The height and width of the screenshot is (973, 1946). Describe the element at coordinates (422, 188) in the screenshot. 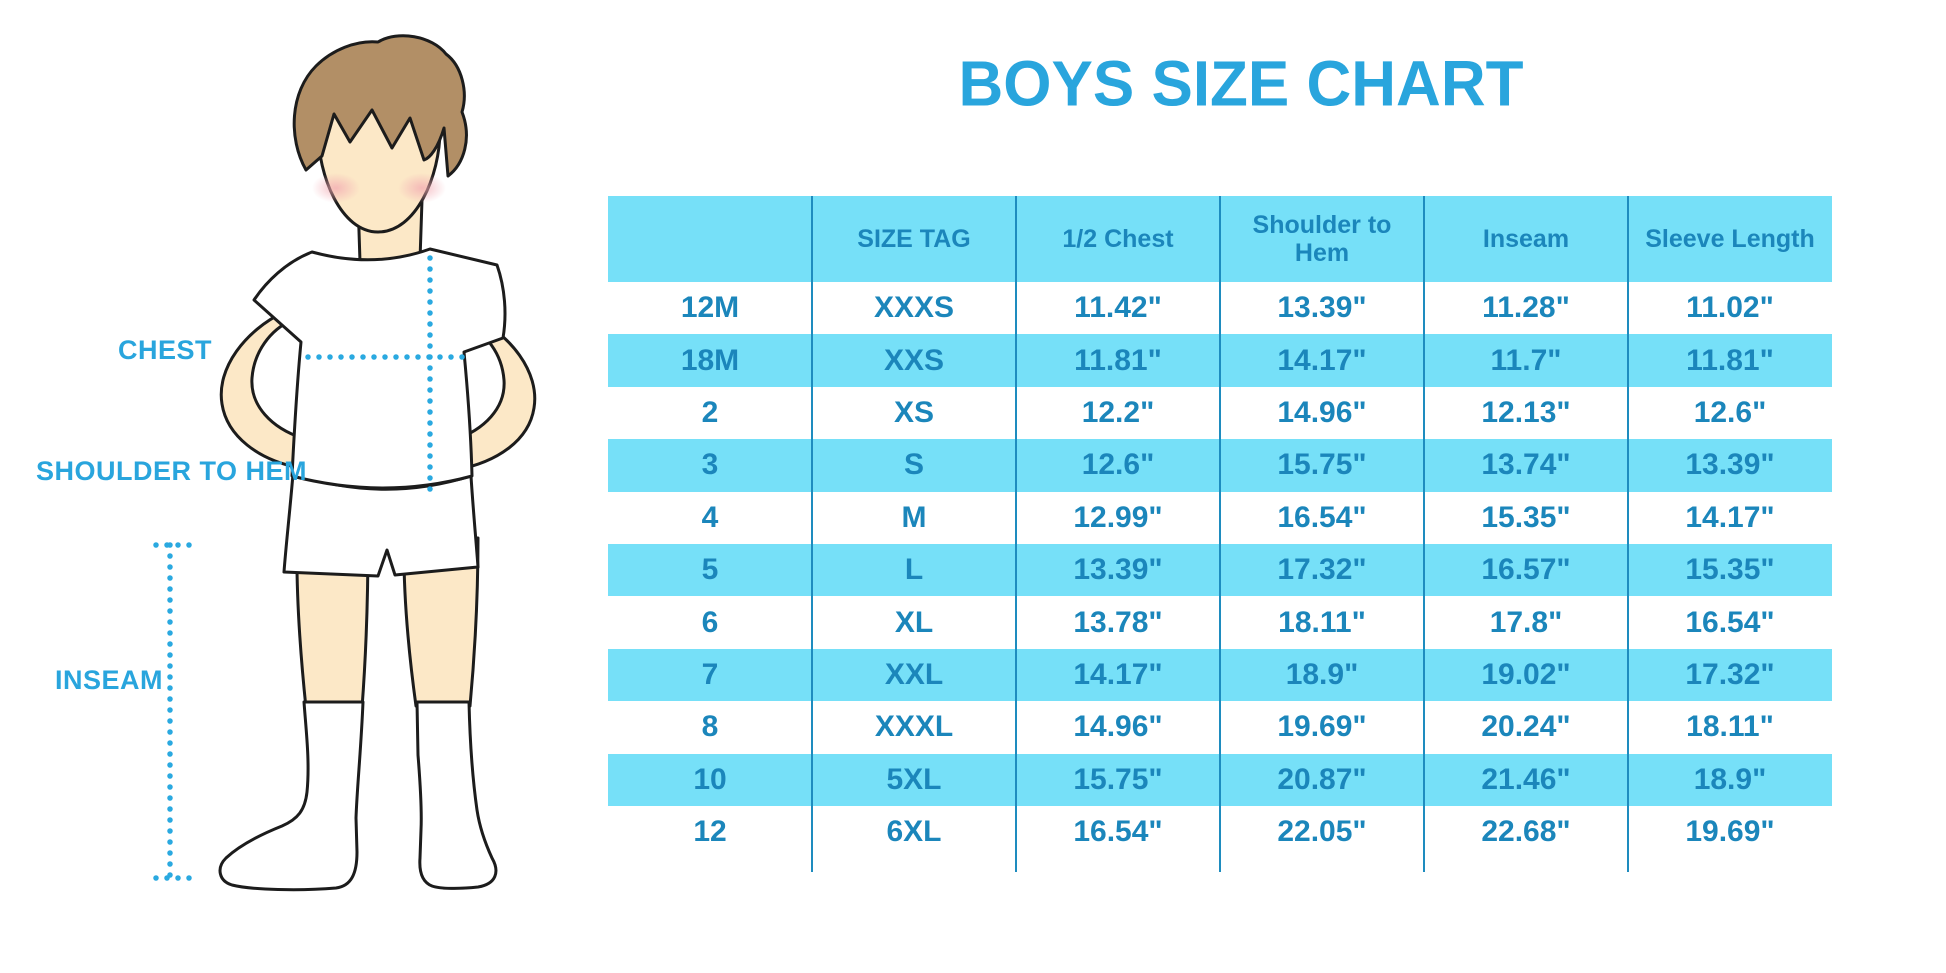

I see `boy-right-cheek-blush` at that location.